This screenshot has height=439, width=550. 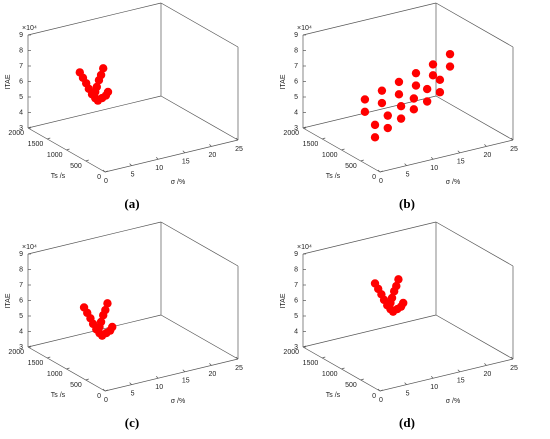 What do you see at coordinates (407, 422) in the screenshot?
I see `panel-caption: (d)` at bounding box center [407, 422].